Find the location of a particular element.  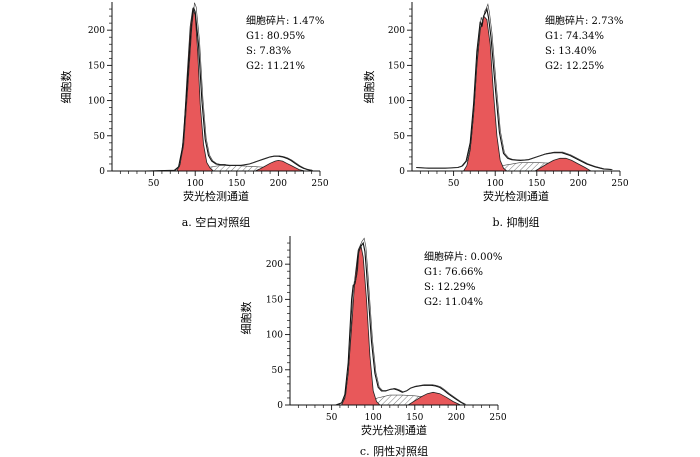

panel-caption: c. 阴性对照组 is located at coordinates (394, 450).